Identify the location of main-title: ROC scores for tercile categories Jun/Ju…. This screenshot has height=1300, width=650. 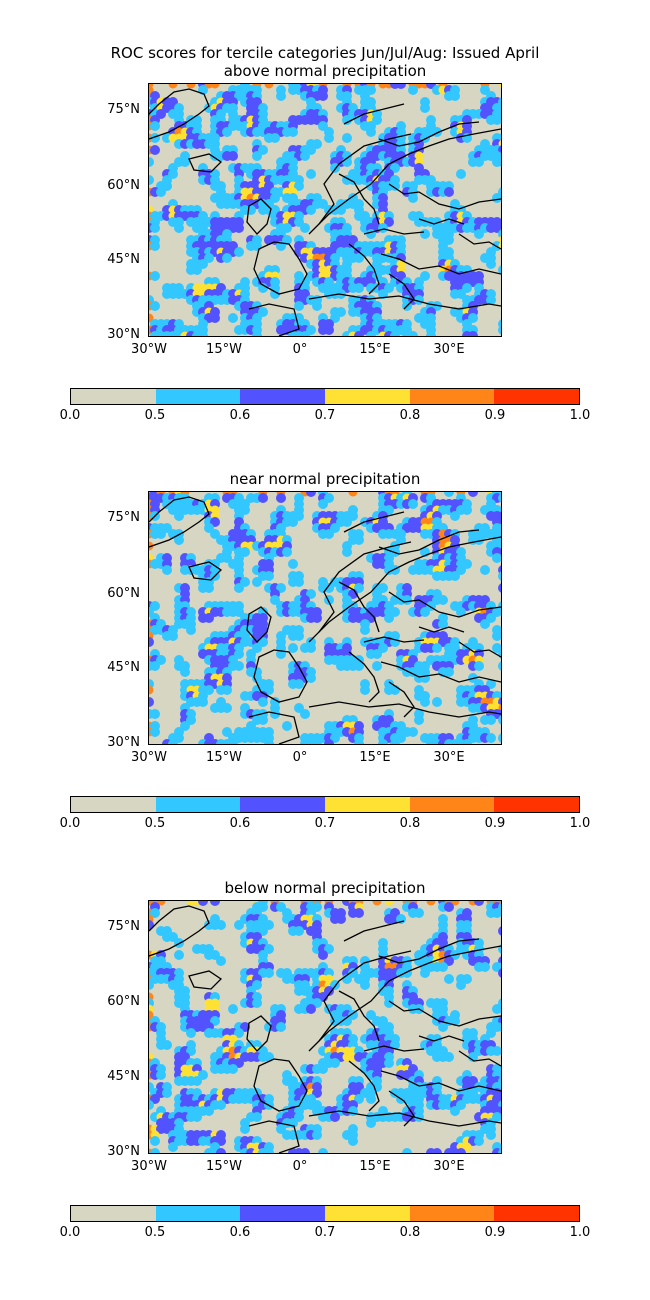
(325, 53).